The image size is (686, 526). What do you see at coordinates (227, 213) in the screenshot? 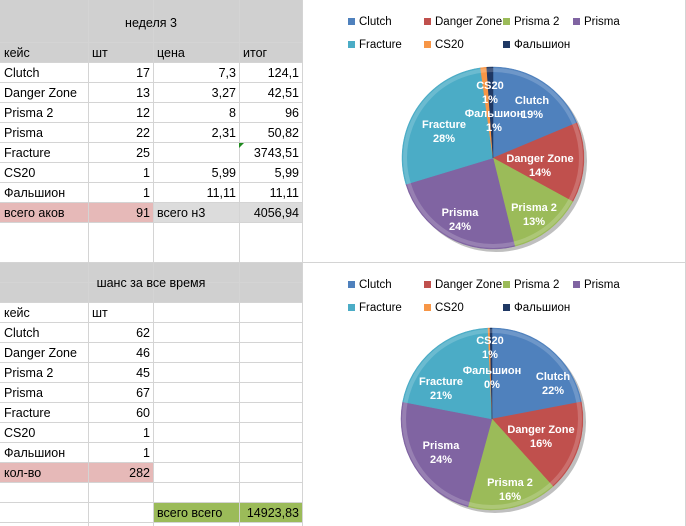
I see `week3-summary-band2` at bounding box center [227, 213].